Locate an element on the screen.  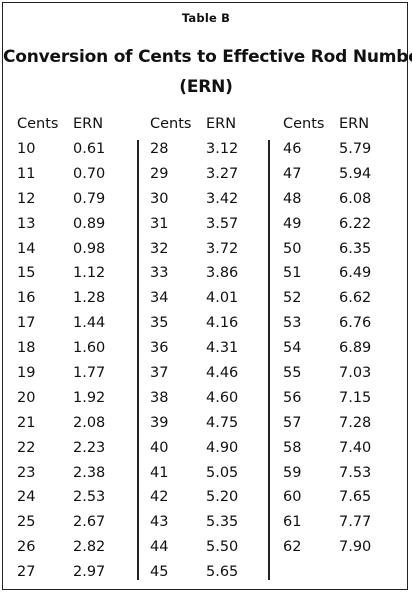
table-row: 26 2.82 is located at coordinates (77, 547).